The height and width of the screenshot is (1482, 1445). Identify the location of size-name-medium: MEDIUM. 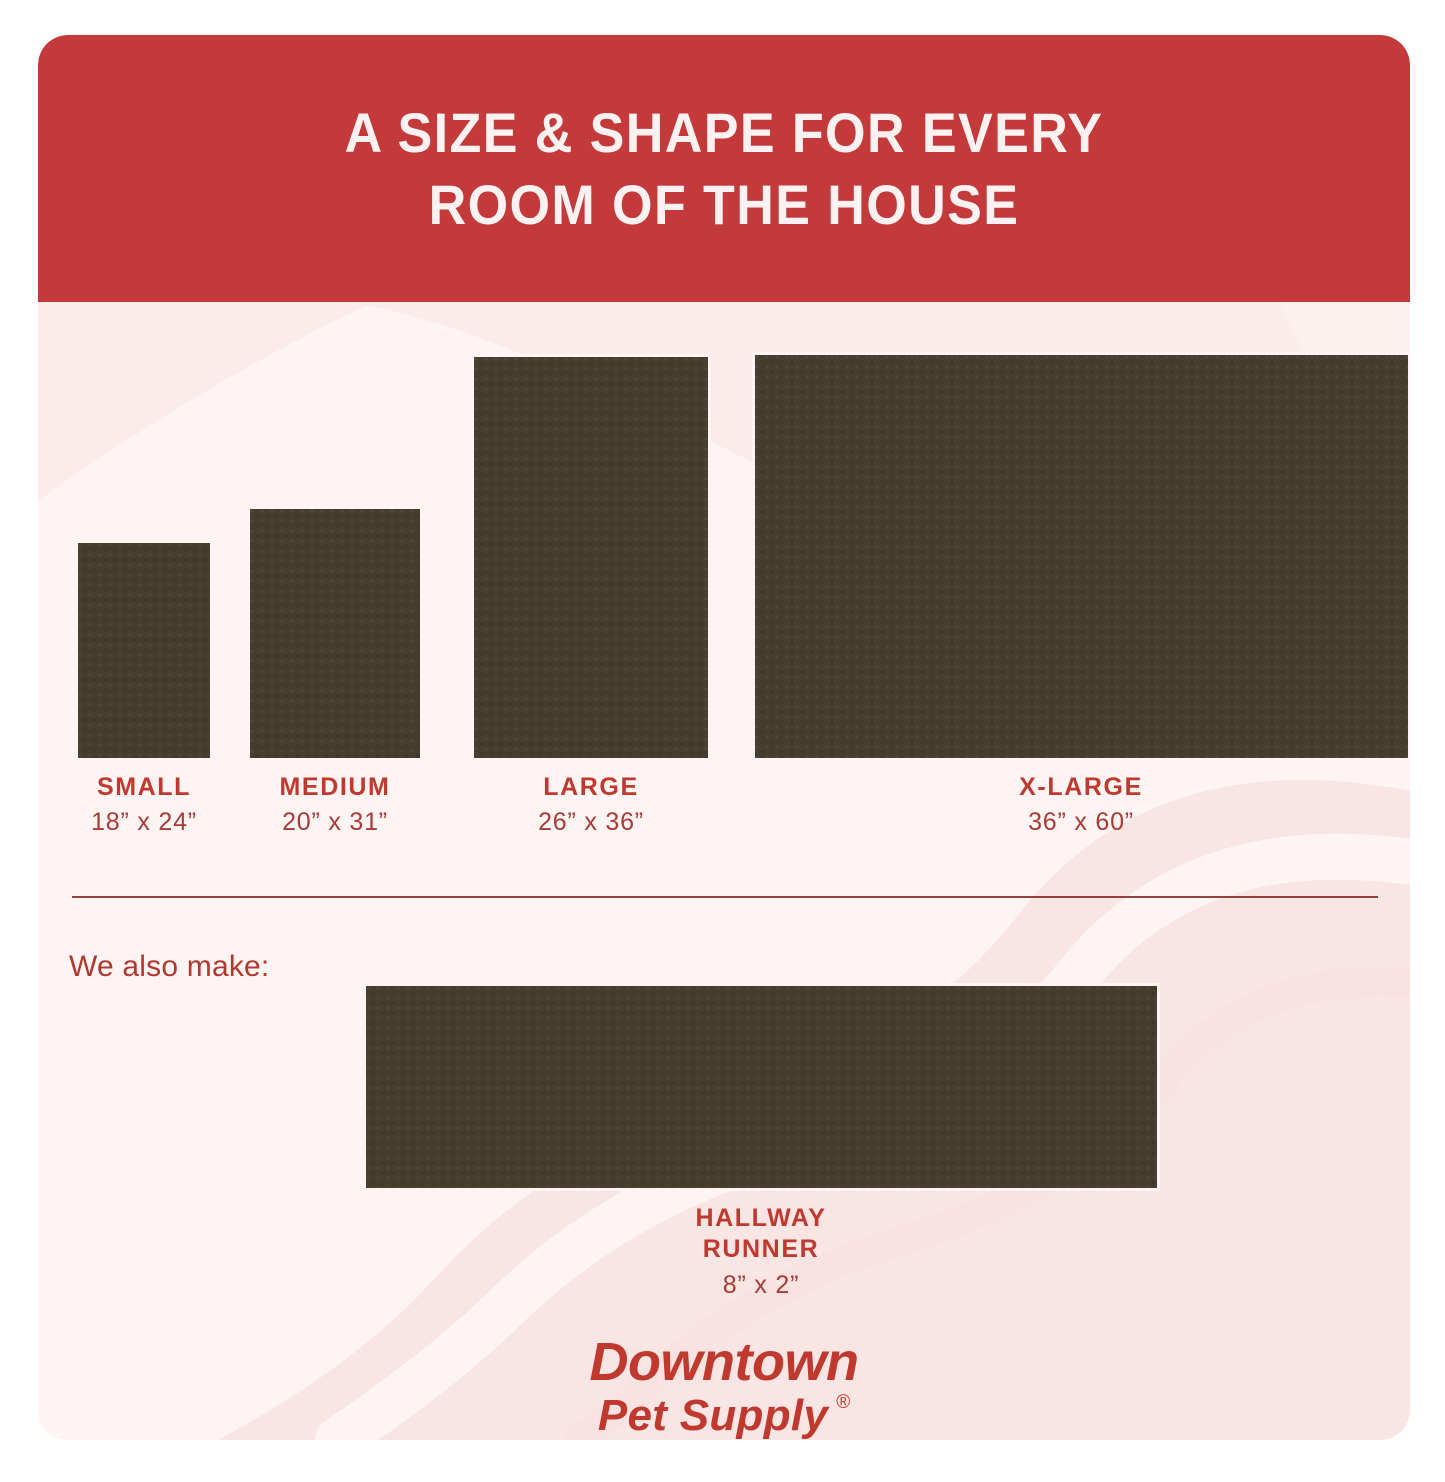
(335, 787).